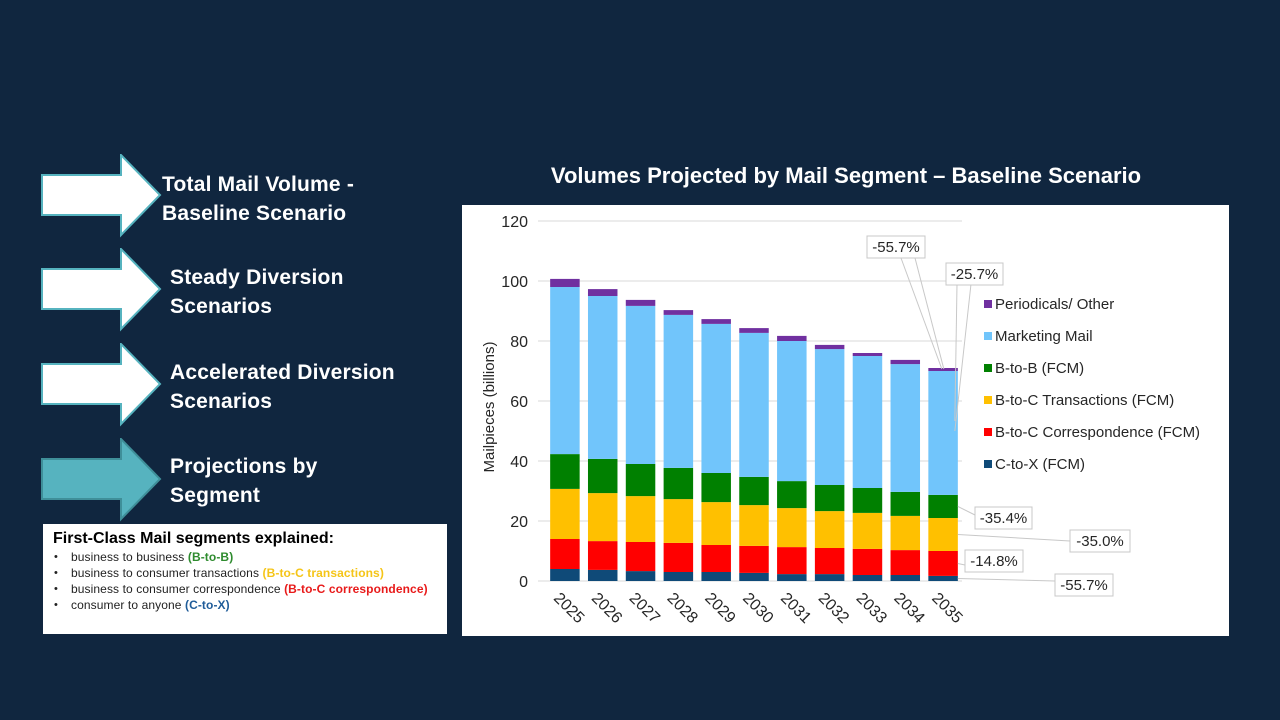  Describe the element at coordinates (221, 306) in the screenshot. I see `nav-label-line2: Scenarios` at that location.